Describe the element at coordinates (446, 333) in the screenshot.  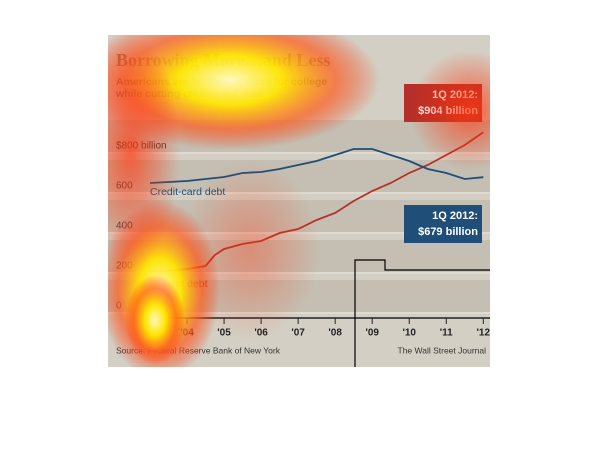
I see `x-tick-label: '11` at that location.